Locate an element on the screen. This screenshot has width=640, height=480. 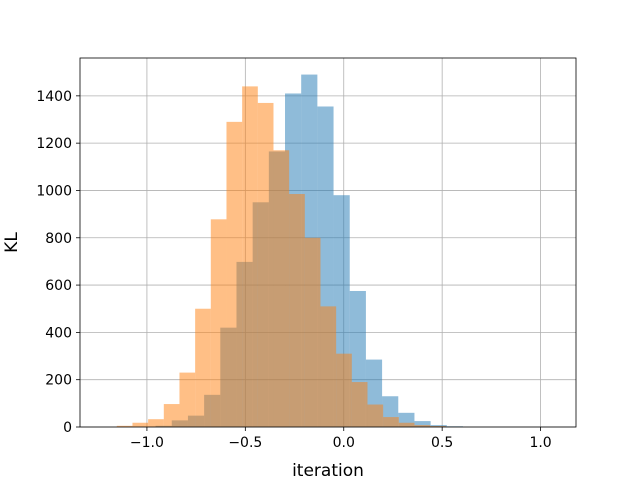
y-tick-label: 200 is located at coordinates (58, 381).